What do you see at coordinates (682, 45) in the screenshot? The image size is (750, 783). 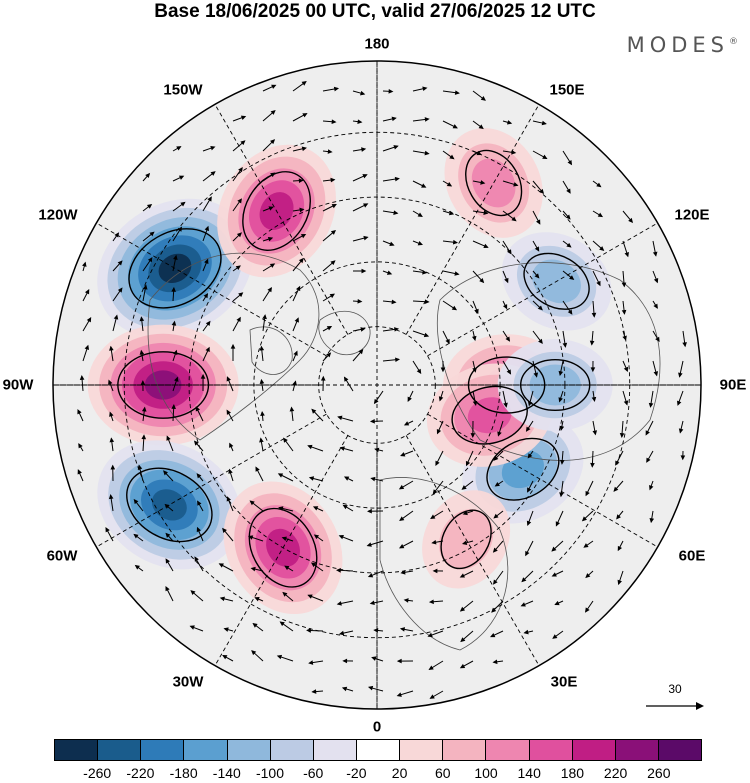 I see `brand-logo: MODES®` at bounding box center [682, 45].